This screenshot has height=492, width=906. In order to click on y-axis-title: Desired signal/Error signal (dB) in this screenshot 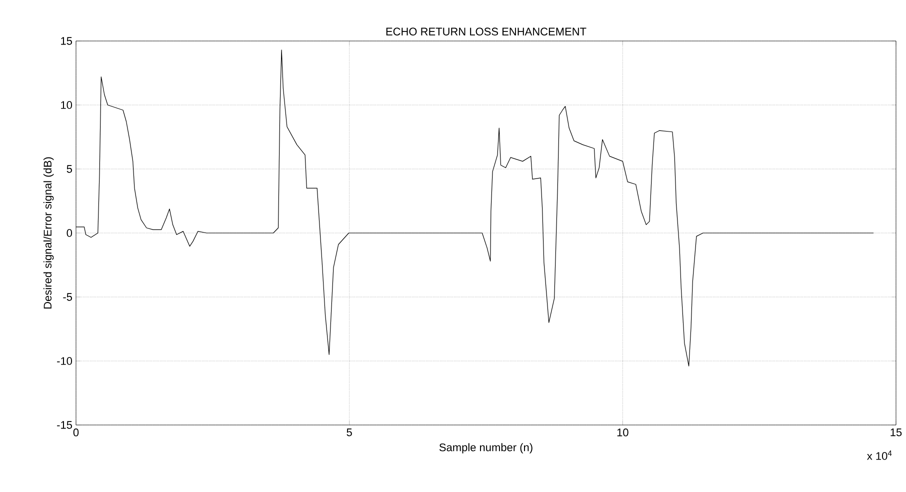, I will do `click(48, 232)`.